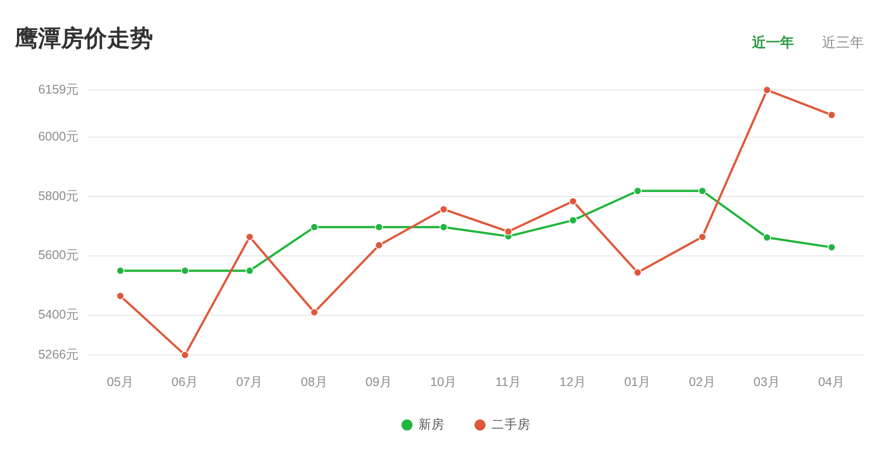 The width and height of the screenshot is (877, 470). Describe the element at coordinates (58, 89) in the screenshot. I see `y-tick-label: 6159元` at that location.